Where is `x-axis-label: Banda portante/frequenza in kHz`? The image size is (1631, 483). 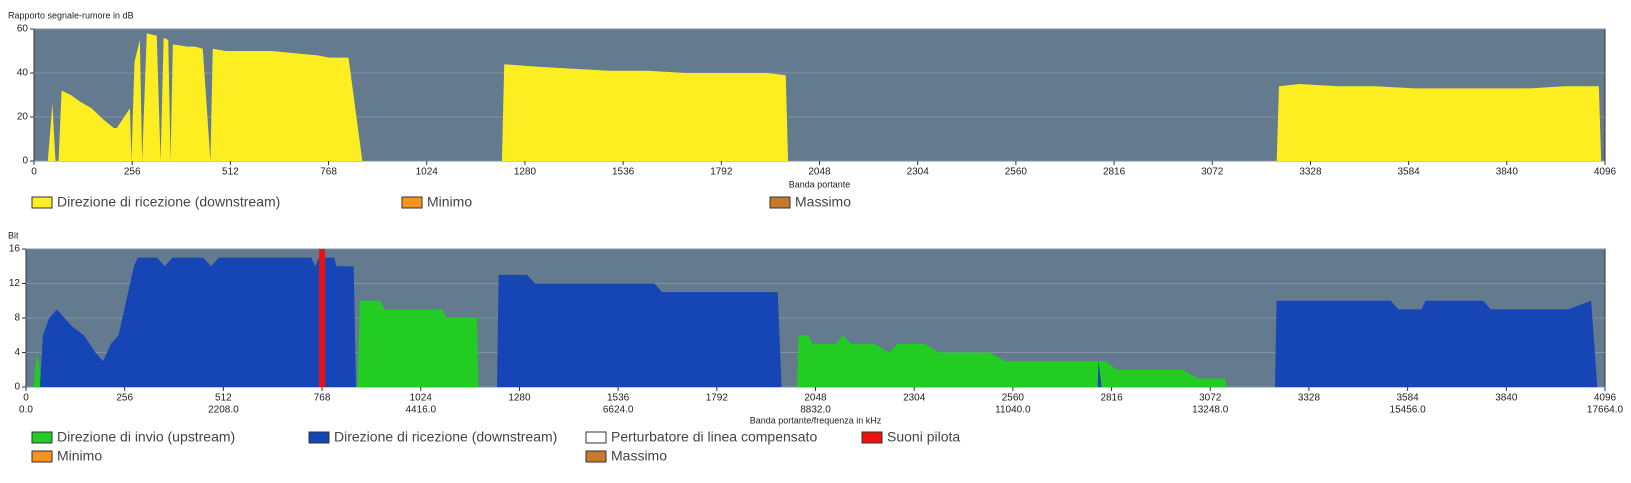 x-axis-label: Banda portante/frequenza in kHz is located at coordinates (816, 420).